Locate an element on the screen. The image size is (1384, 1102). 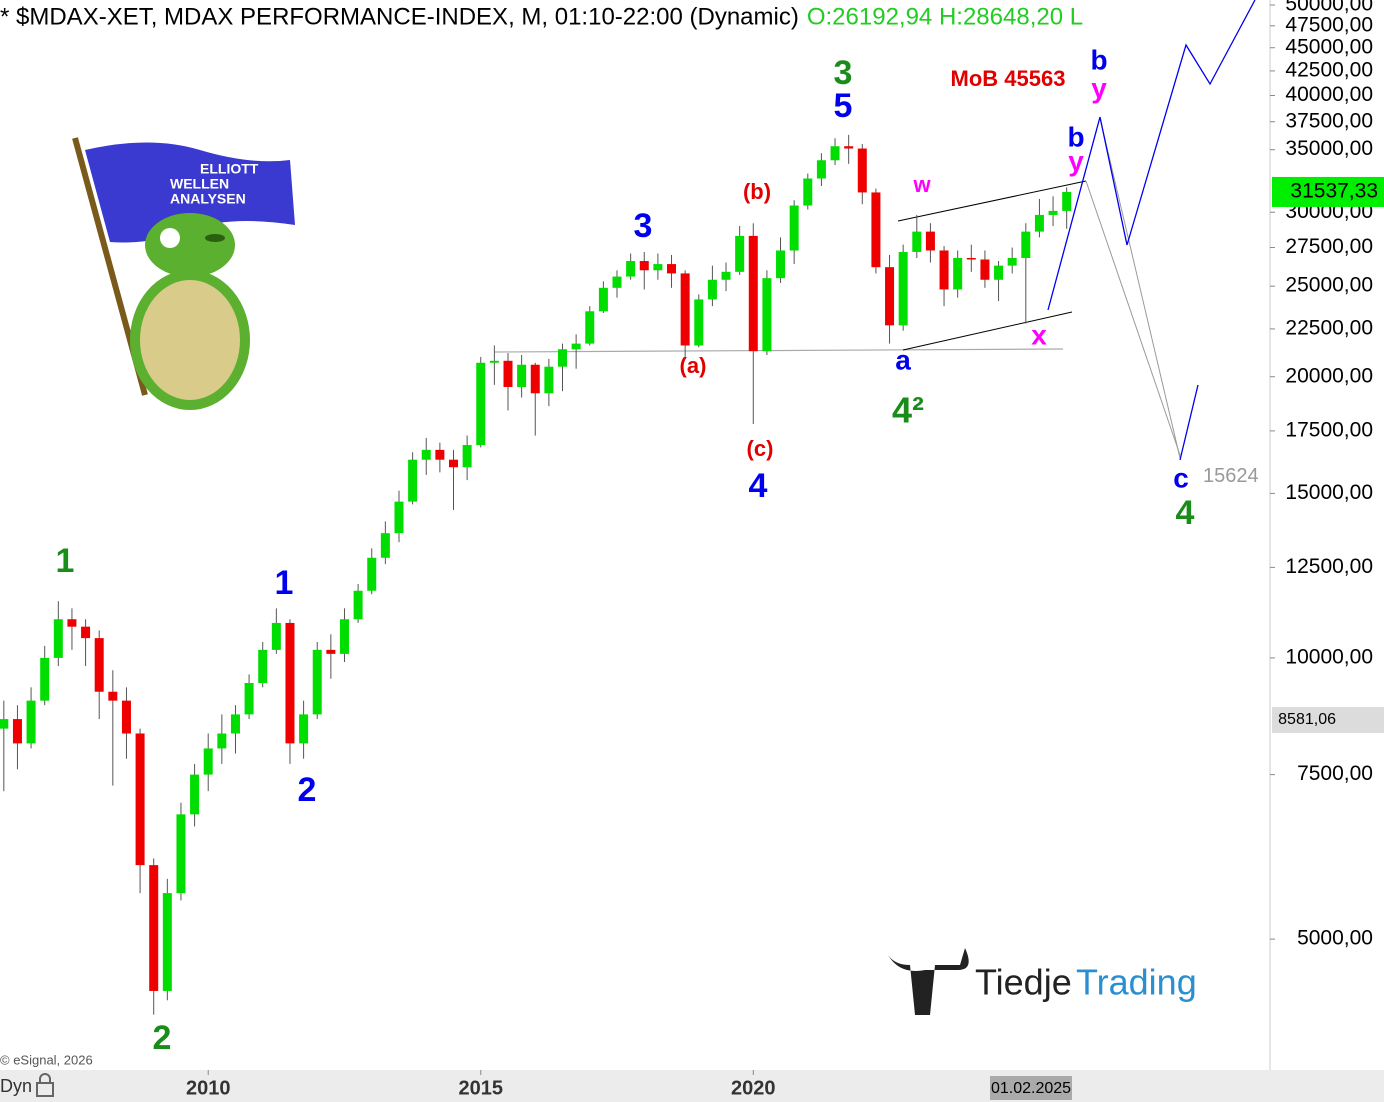
wave-label: x is located at coordinates (1039, 334).